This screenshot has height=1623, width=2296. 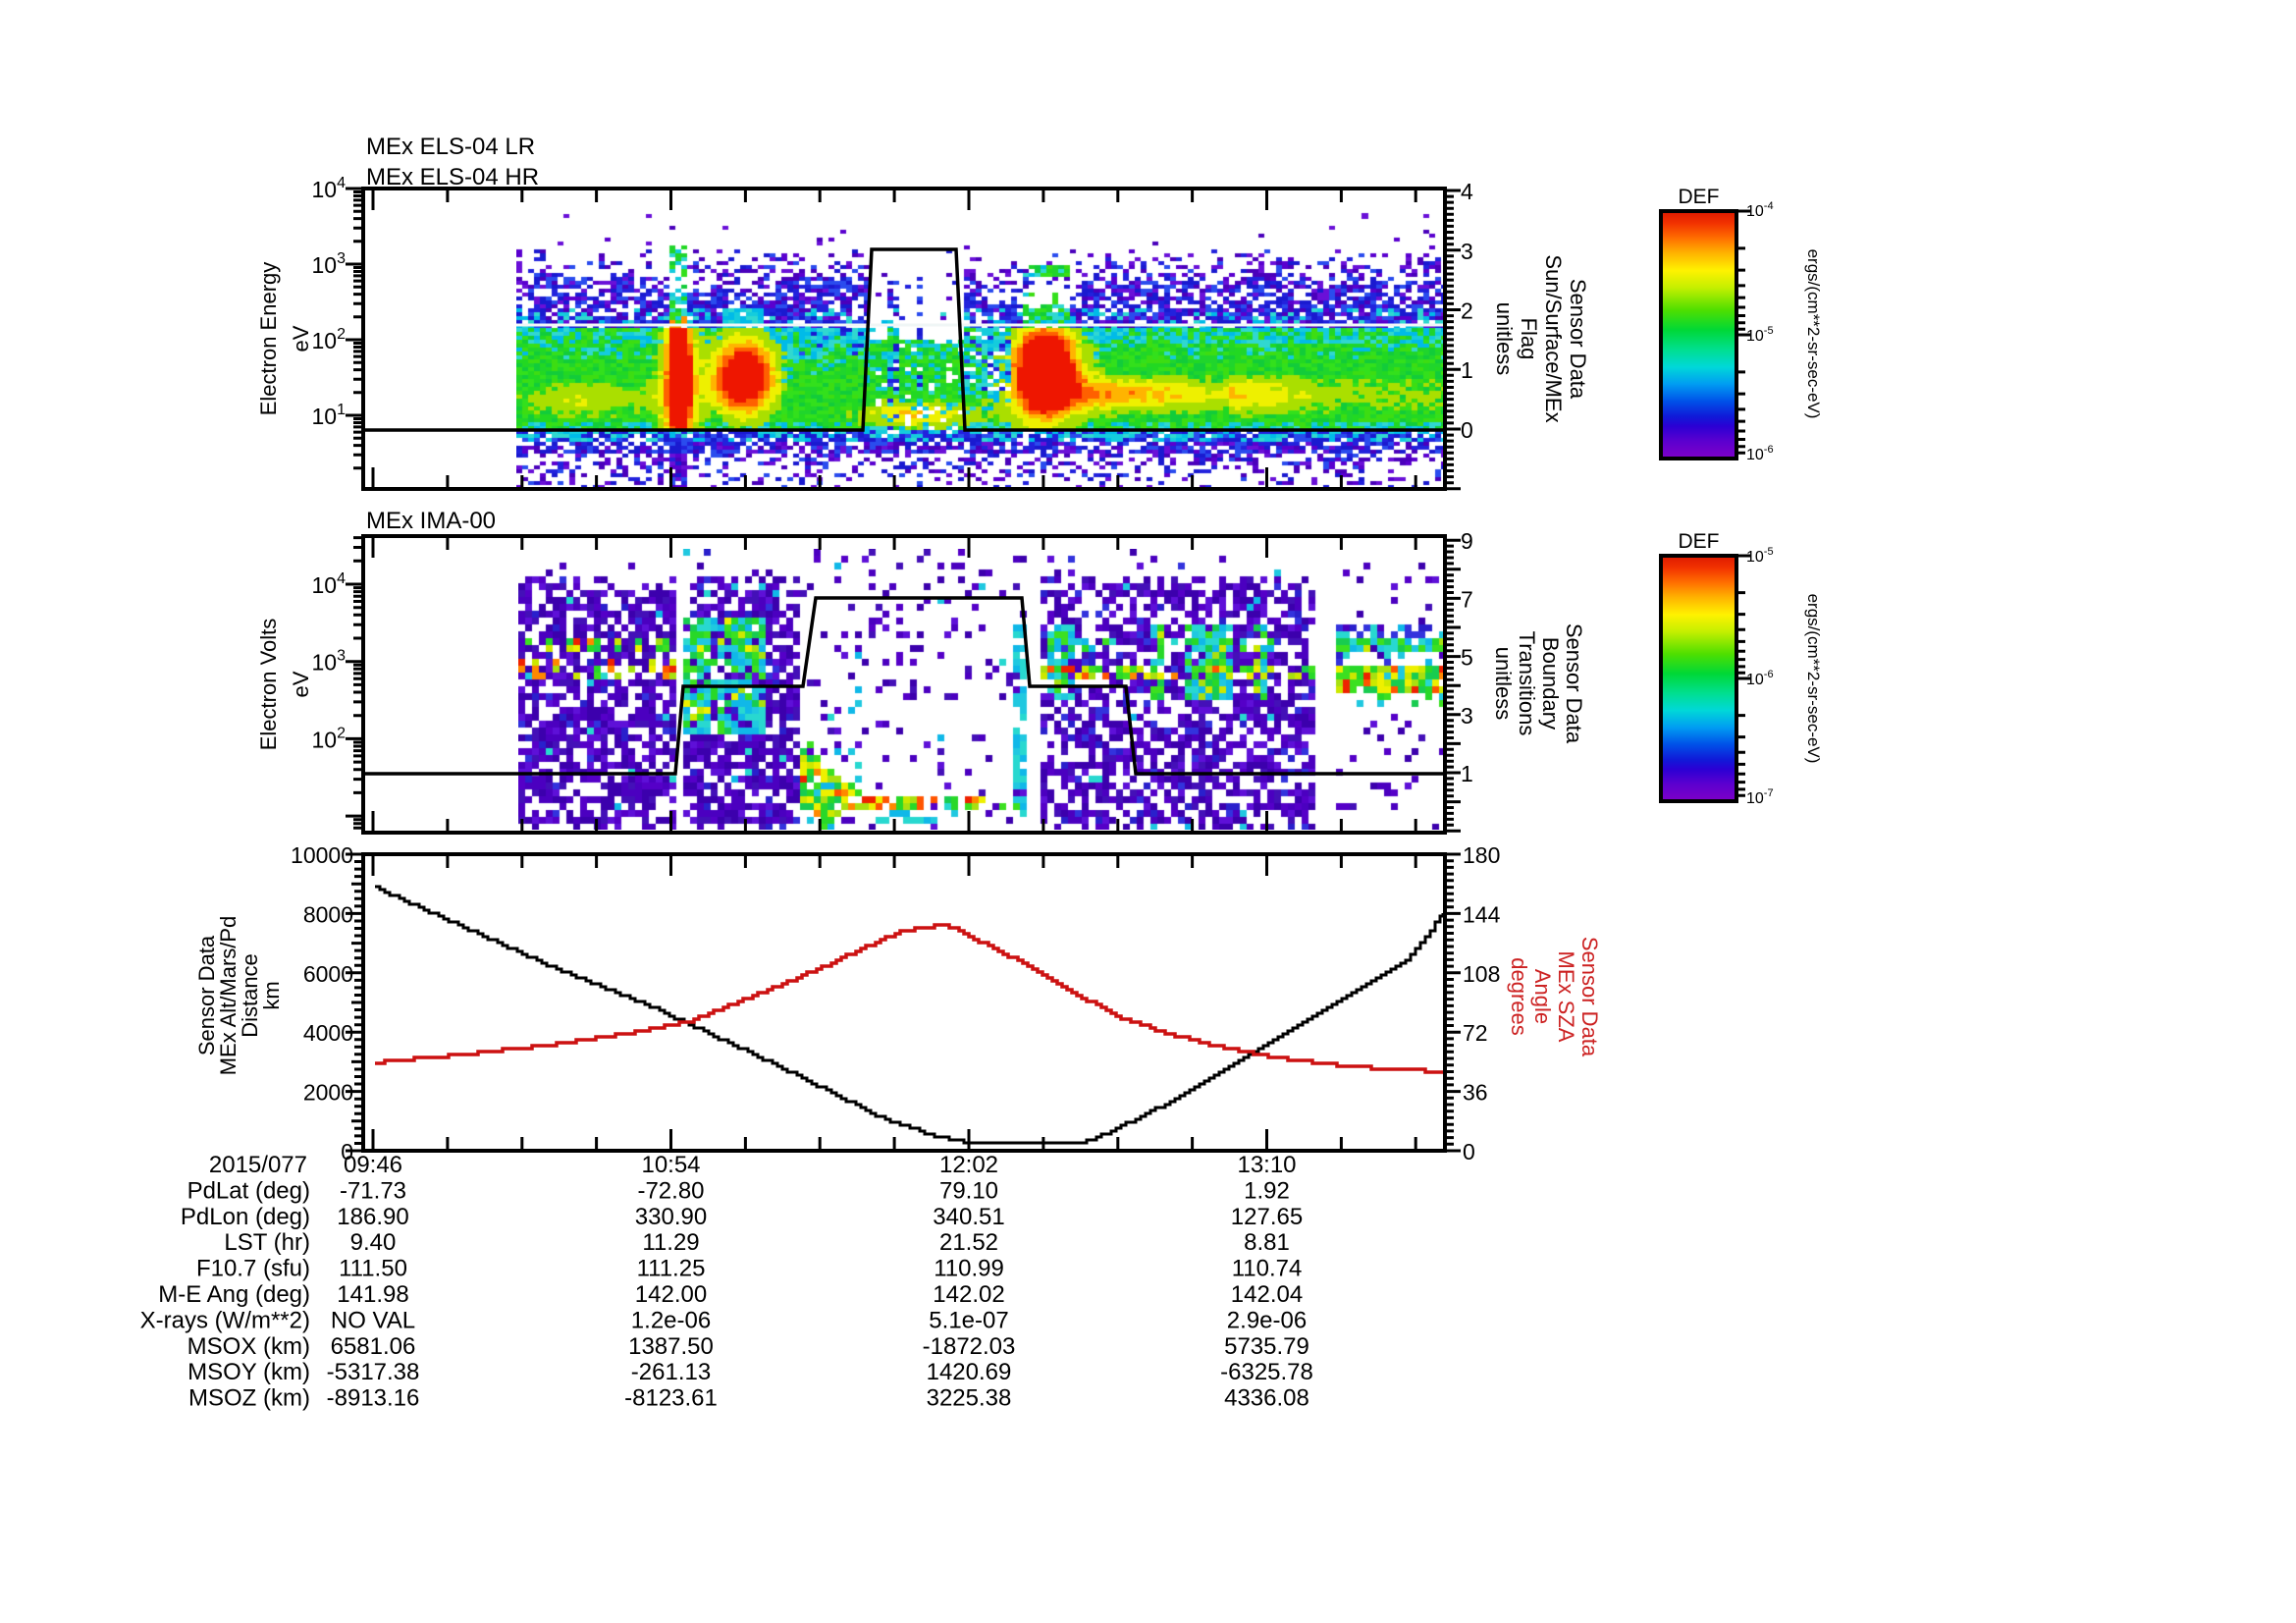 I want to click on svg-text: degrees, so click(x=1519, y=996).